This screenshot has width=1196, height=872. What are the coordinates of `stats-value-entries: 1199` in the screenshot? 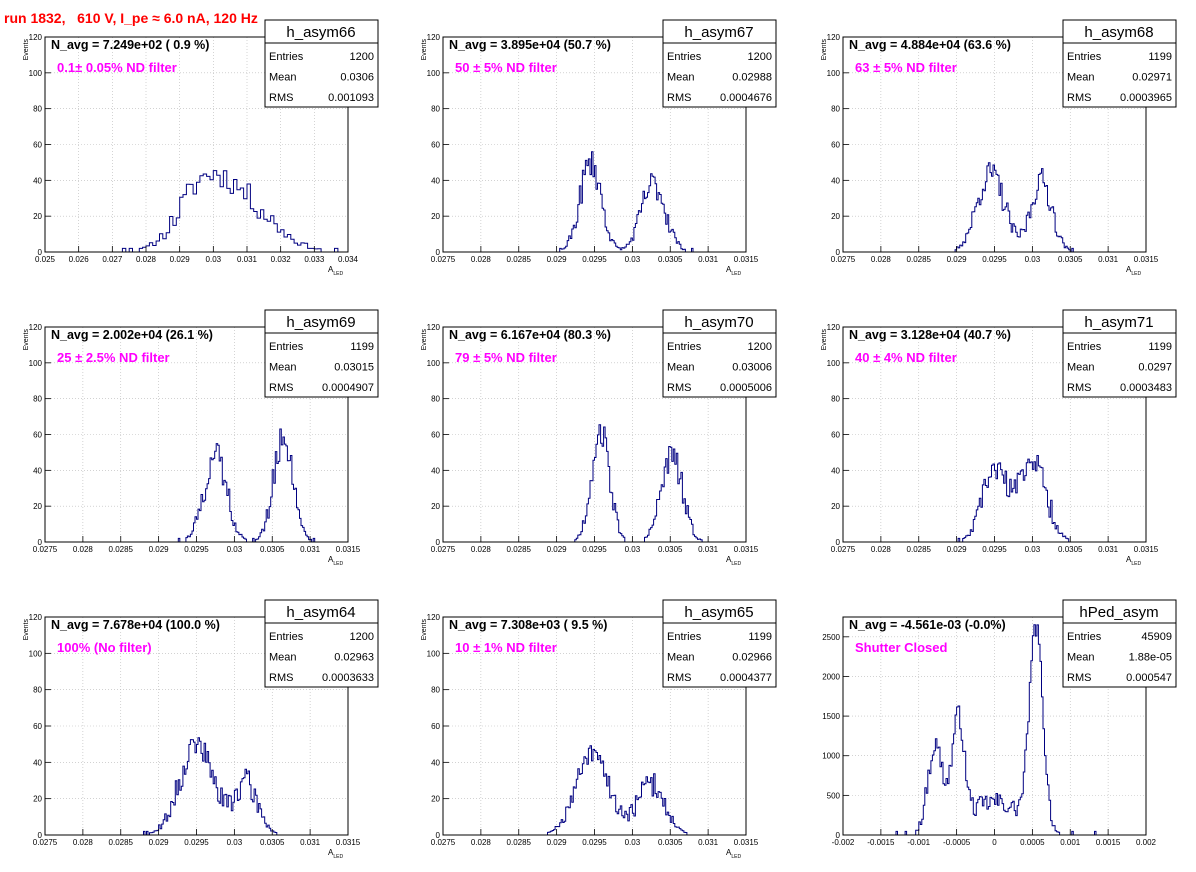 It's located at (1160, 347).